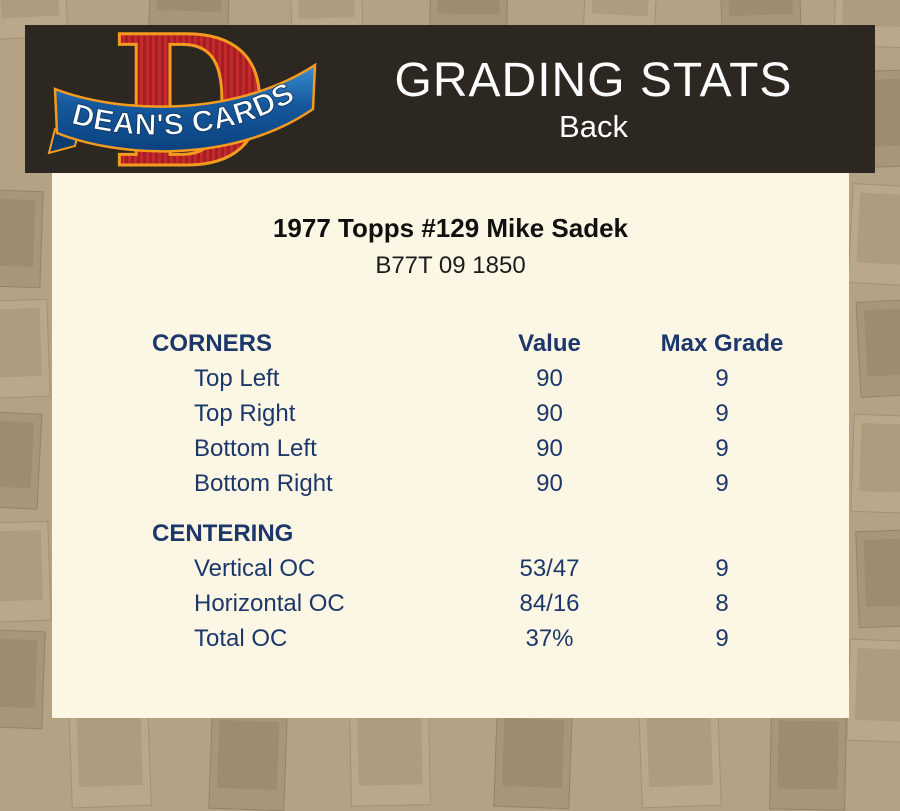 Image resolution: width=900 pixels, height=811 pixels. What do you see at coordinates (245, 413) in the screenshot?
I see `row-label: Top Right` at bounding box center [245, 413].